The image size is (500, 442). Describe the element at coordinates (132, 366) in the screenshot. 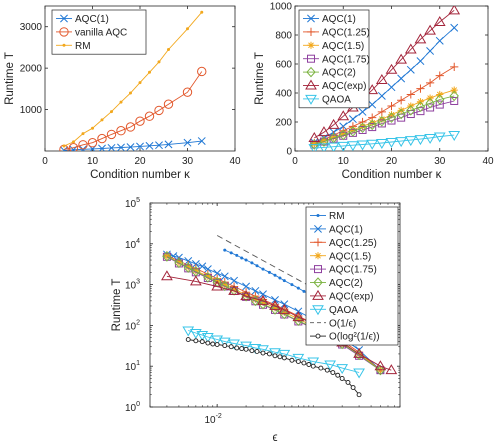

I see `y-tick-label: 10¹` at that location.